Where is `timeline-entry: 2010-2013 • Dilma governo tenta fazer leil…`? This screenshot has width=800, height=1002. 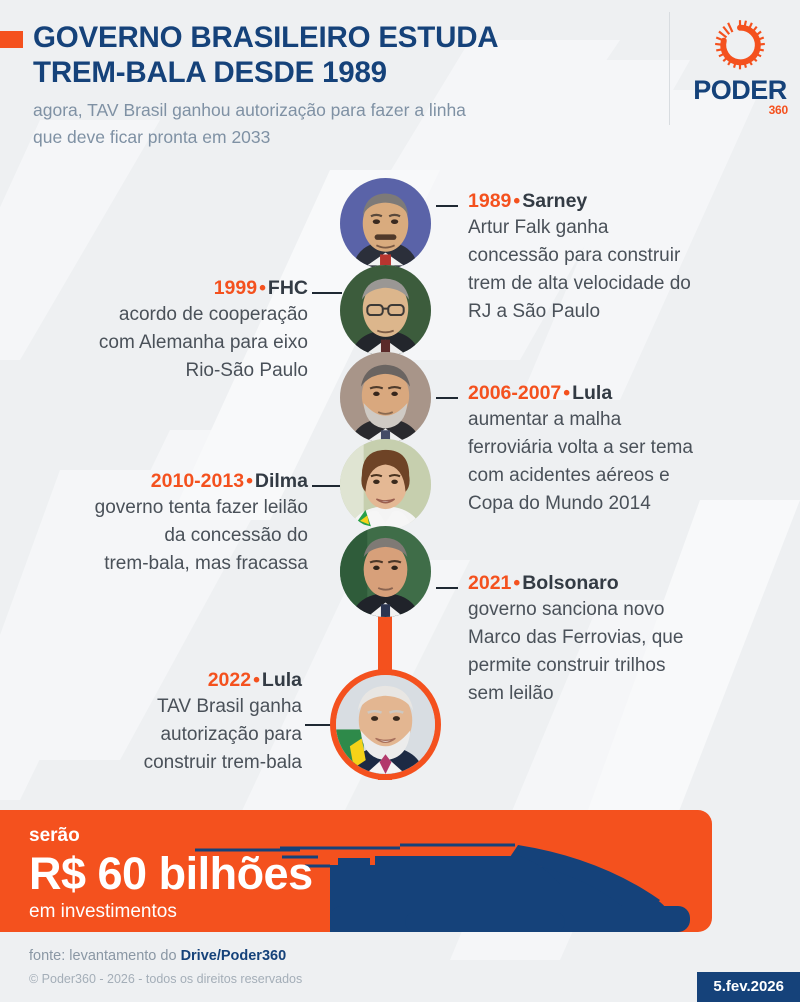
timeline-entry: 2010-2013 • Dilma governo tenta fazer leil… is located at coordinates (164, 523).